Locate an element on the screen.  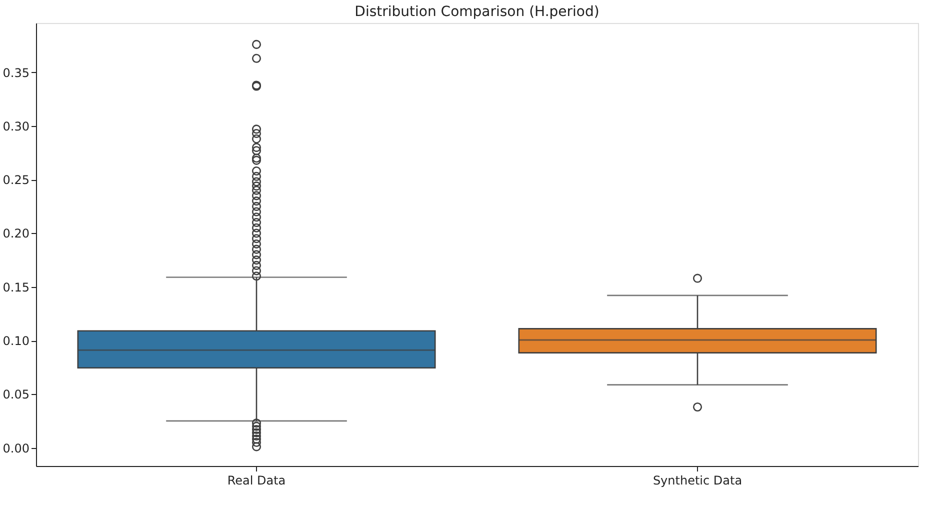
x-tick-label: Real Data is located at coordinates (256, 481).